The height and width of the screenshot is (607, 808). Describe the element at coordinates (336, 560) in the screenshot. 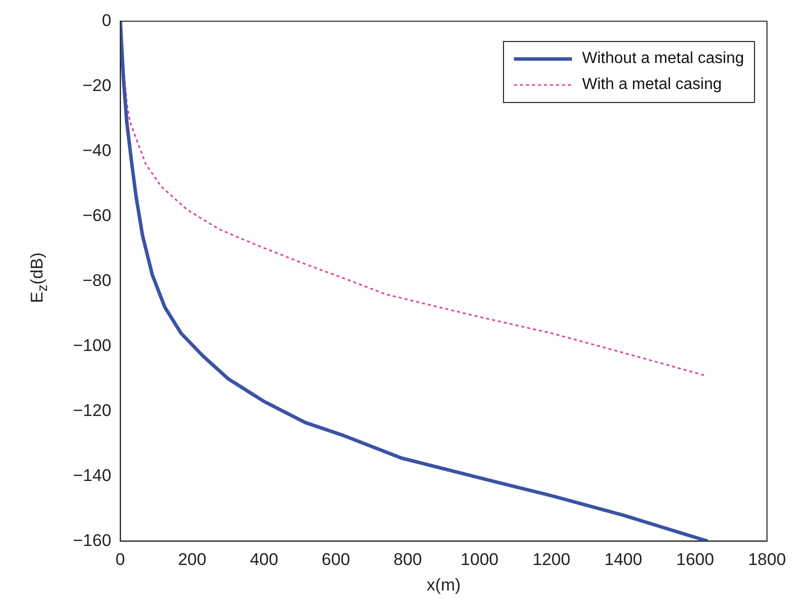

I see `x-tick-label: 600` at that location.